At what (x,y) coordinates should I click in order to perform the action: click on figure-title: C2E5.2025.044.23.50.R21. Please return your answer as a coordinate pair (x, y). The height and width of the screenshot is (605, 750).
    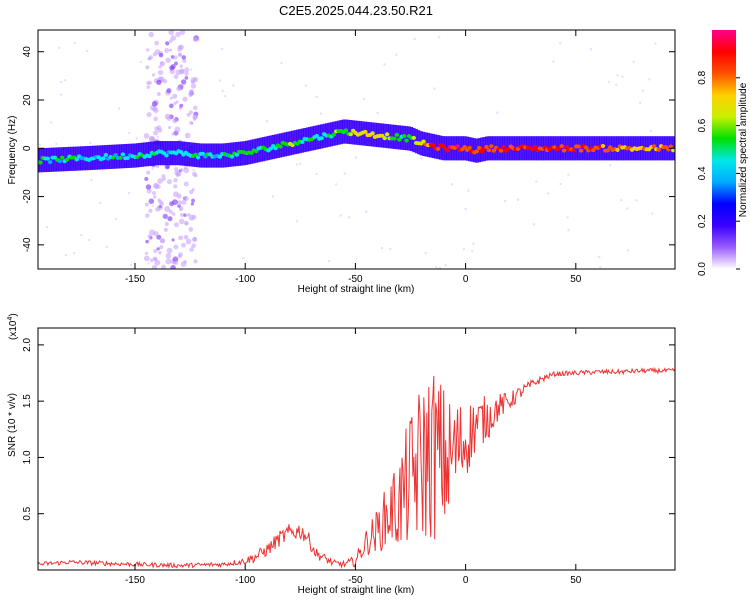
    Looking at the image, I should click on (356, 10).